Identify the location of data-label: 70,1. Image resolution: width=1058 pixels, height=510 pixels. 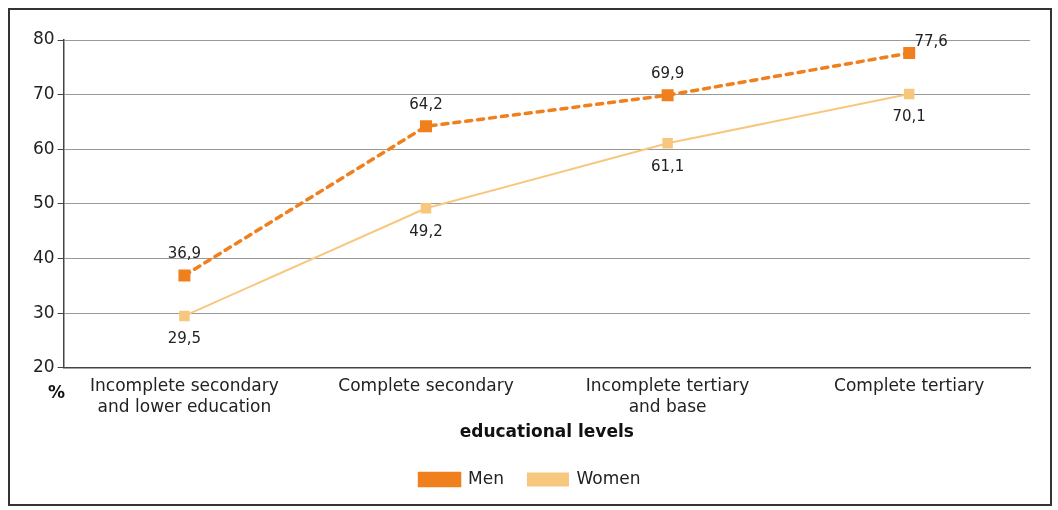
(909, 116).